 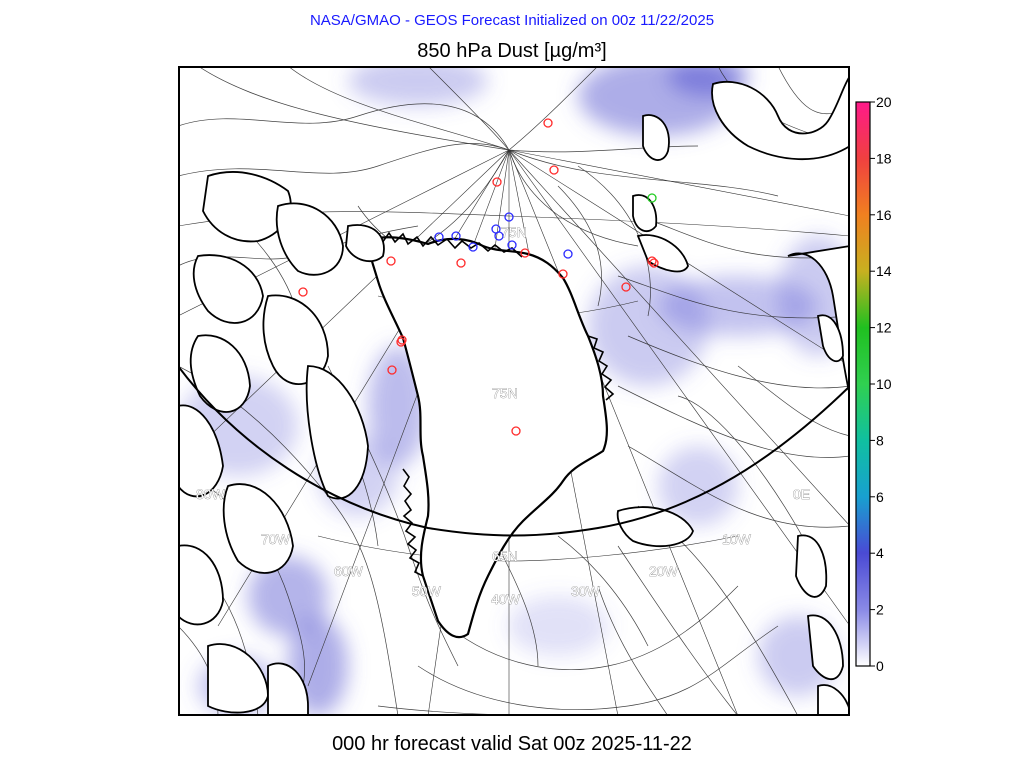 I want to click on lon-label-80w: 80W, so click(x=211, y=494).